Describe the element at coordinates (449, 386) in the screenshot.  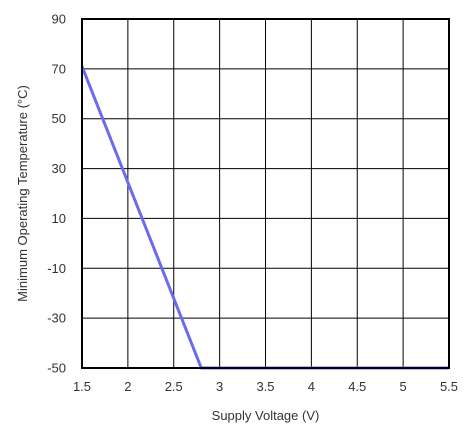
I see `x-tick-label: 5.5` at that location.